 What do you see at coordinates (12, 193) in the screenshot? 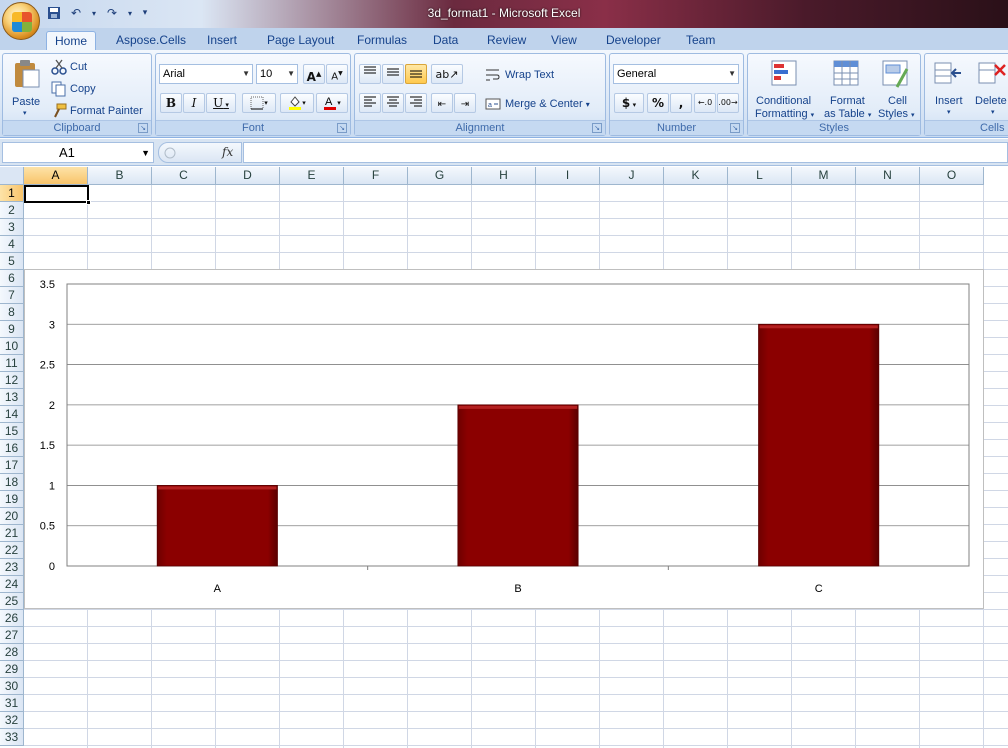
I see `row-header-1: 1` at bounding box center [12, 193].